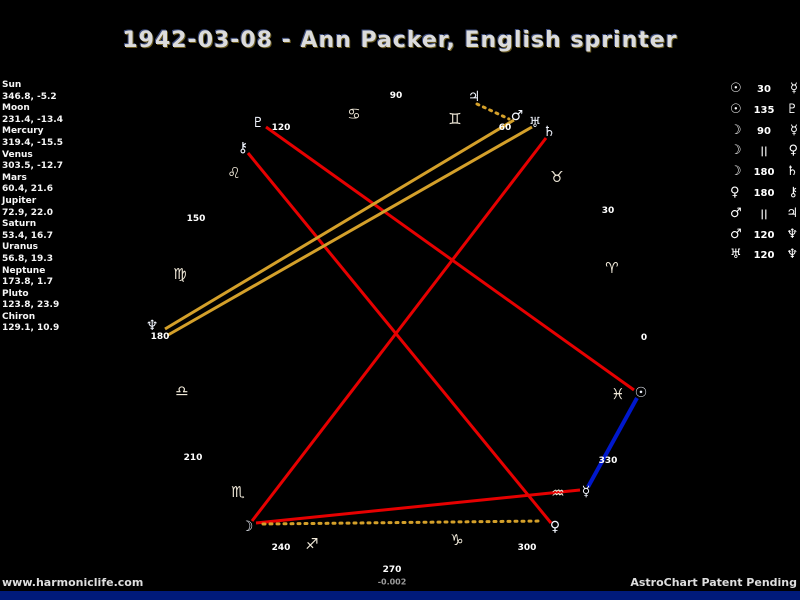 The height and width of the screenshot is (600, 800). Describe the element at coordinates (73, 582) in the screenshot. I see `website-url: www.harmoniclife.com` at that location.